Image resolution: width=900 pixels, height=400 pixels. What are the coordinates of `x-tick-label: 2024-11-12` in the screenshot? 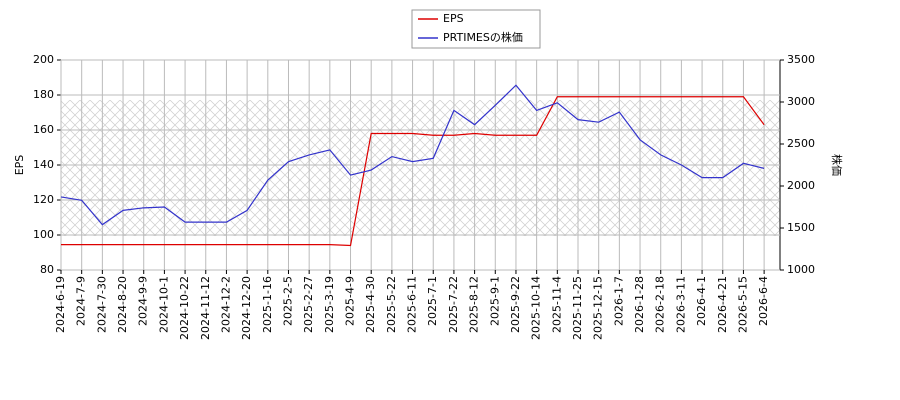 It's located at (205, 308).